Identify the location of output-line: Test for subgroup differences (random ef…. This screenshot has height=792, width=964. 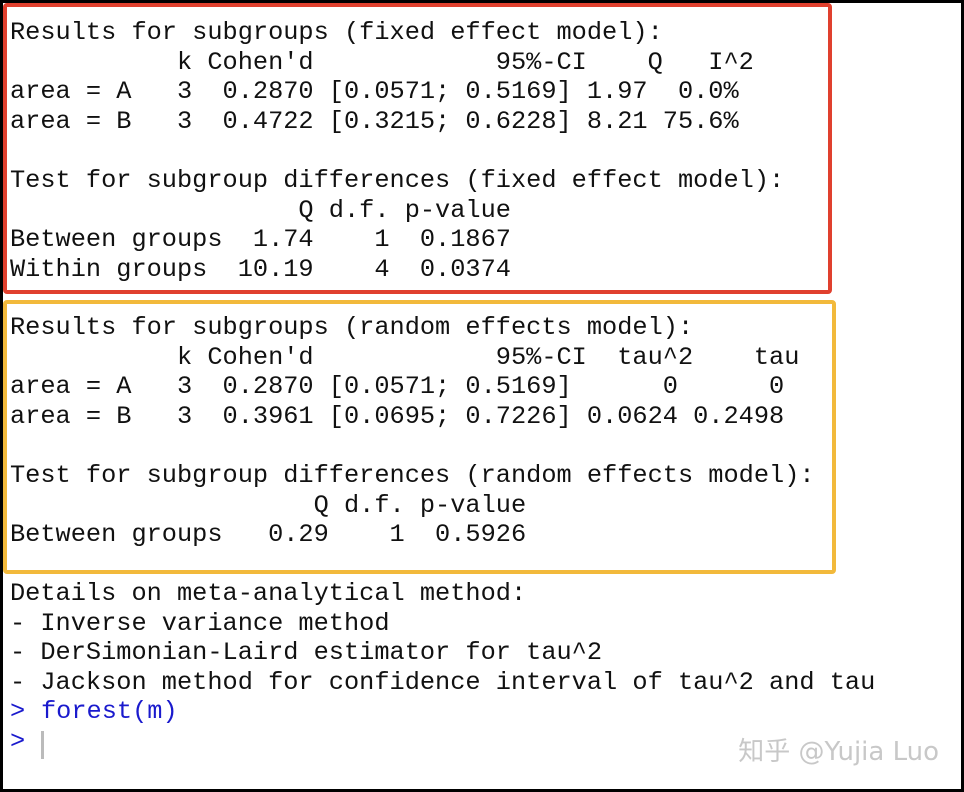
(412, 475).